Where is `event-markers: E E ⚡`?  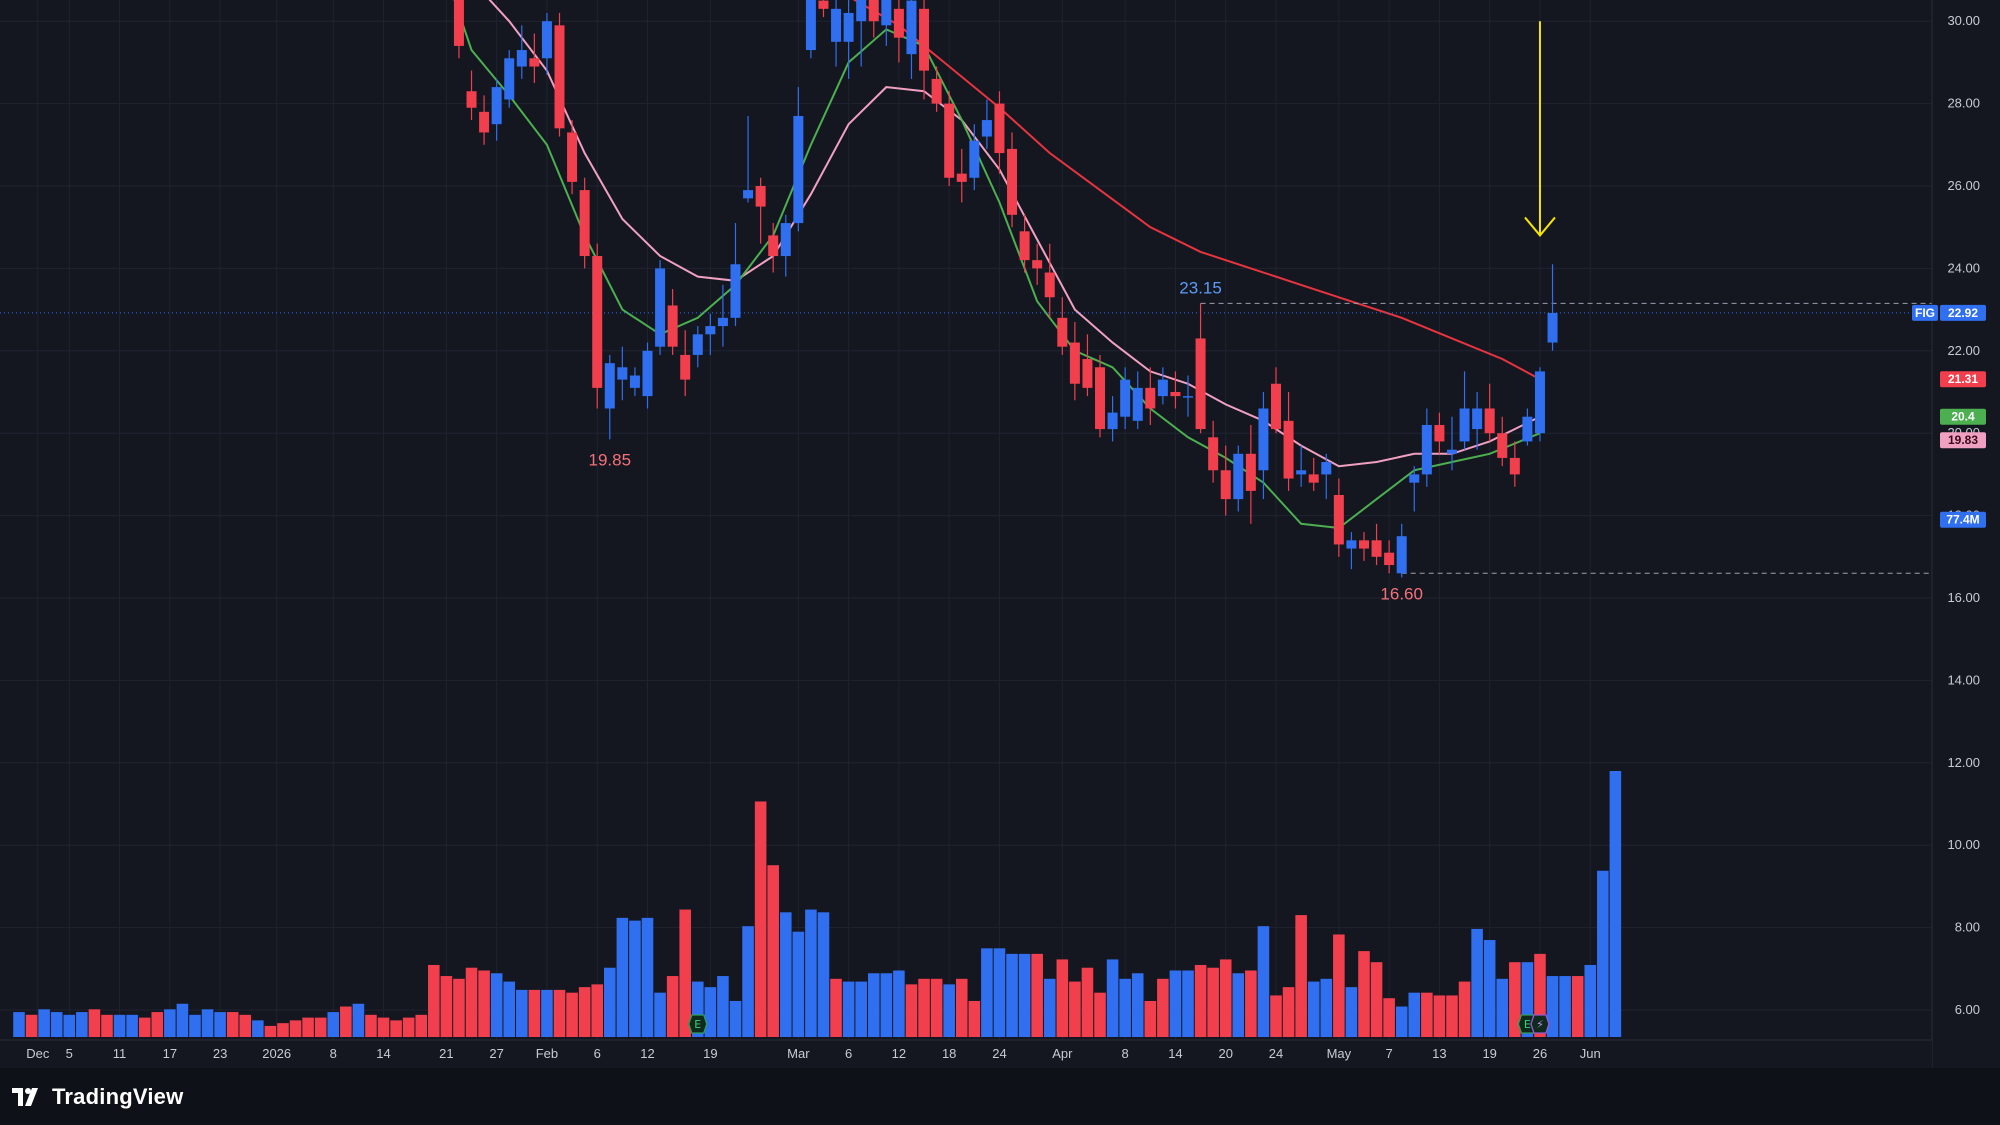 event-markers: E E ⚡ is located at coordinates (1119, 1024).